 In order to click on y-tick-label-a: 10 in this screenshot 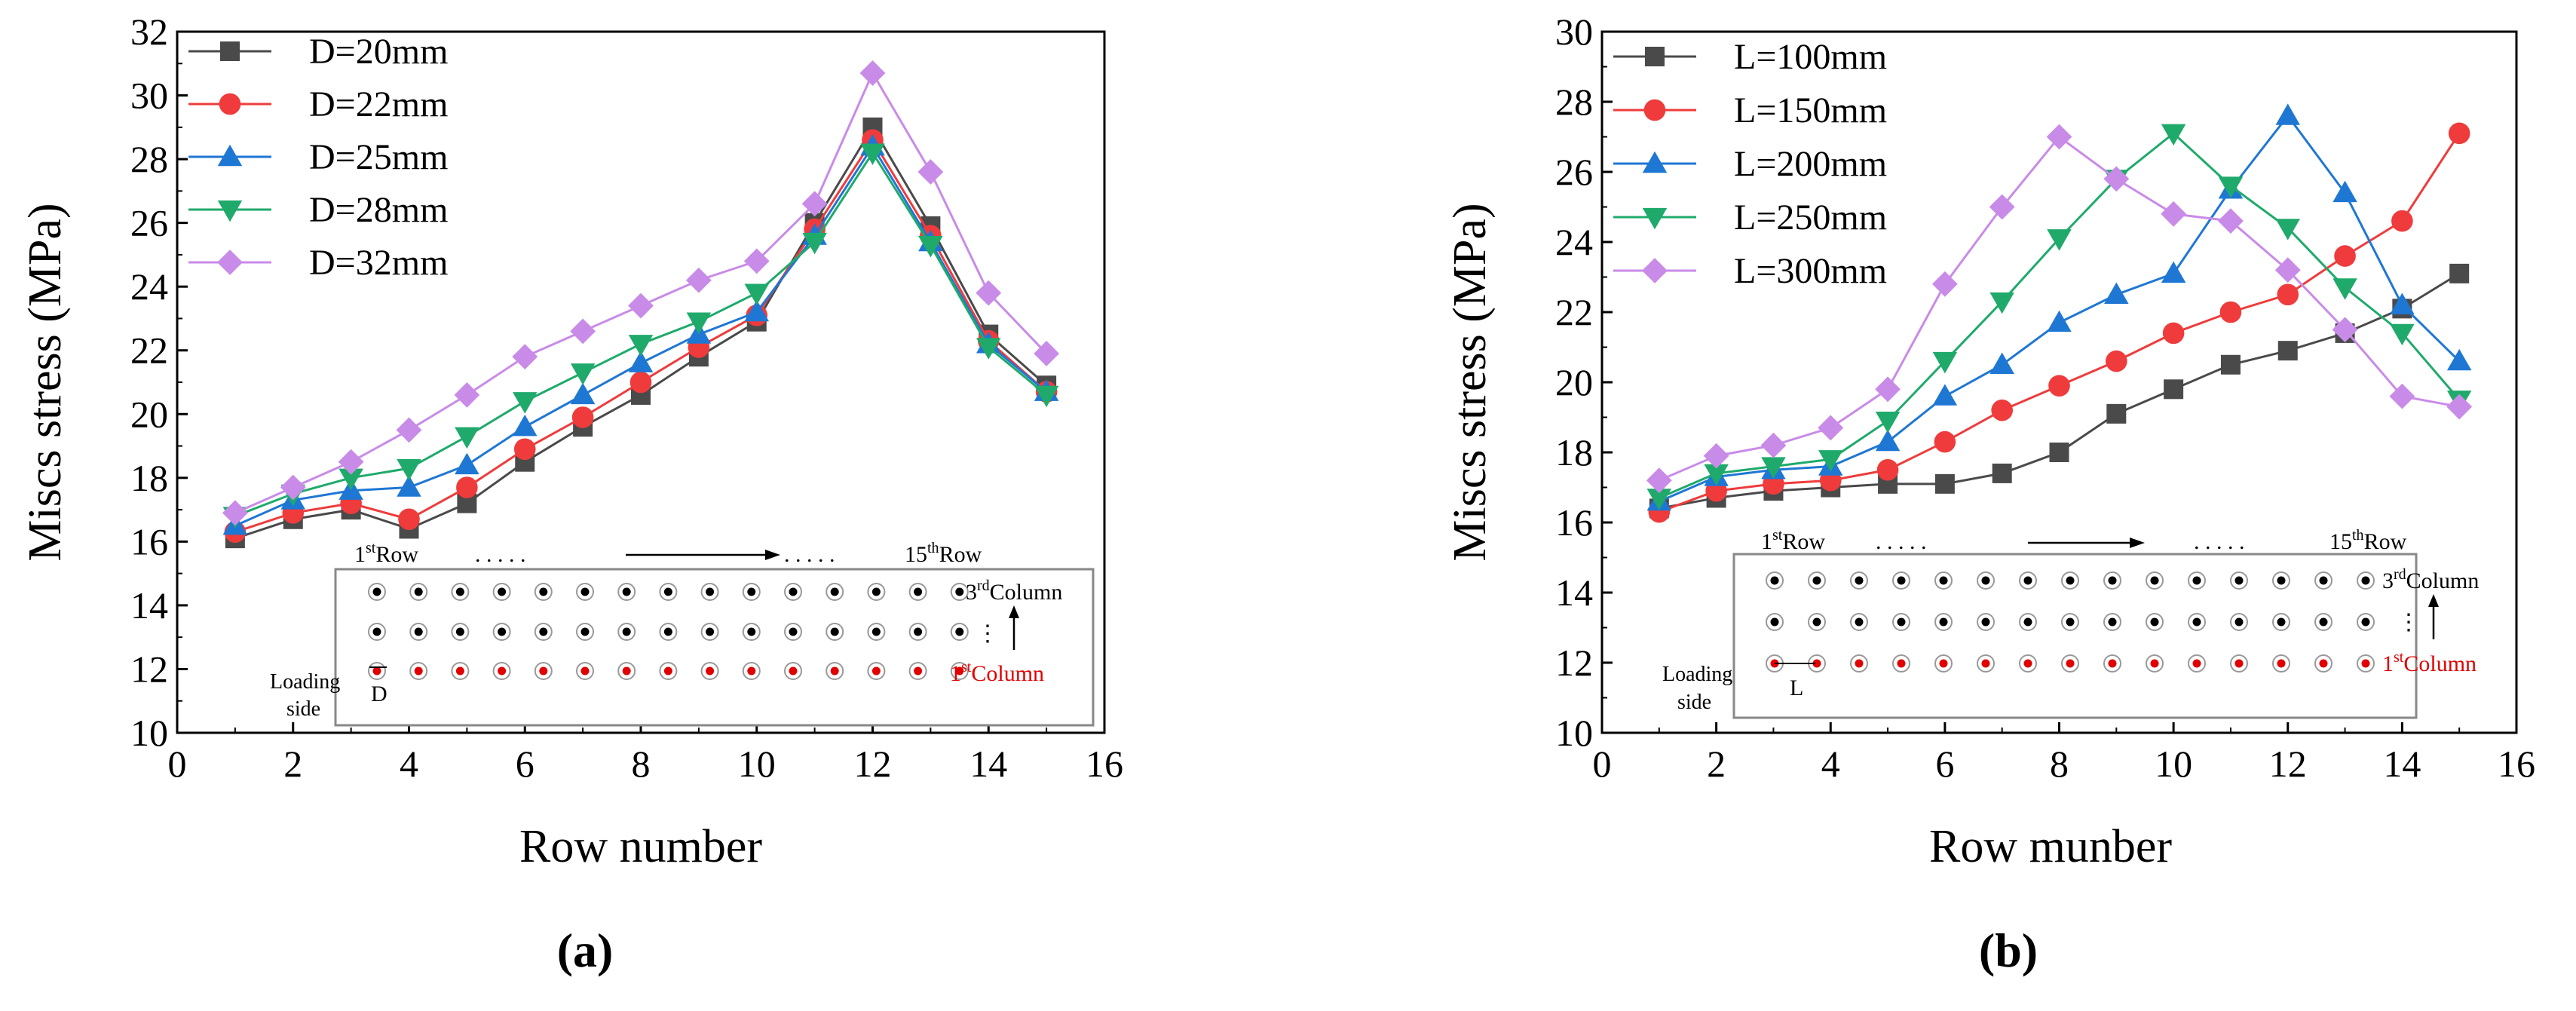, I will do `click(149, 733)`.